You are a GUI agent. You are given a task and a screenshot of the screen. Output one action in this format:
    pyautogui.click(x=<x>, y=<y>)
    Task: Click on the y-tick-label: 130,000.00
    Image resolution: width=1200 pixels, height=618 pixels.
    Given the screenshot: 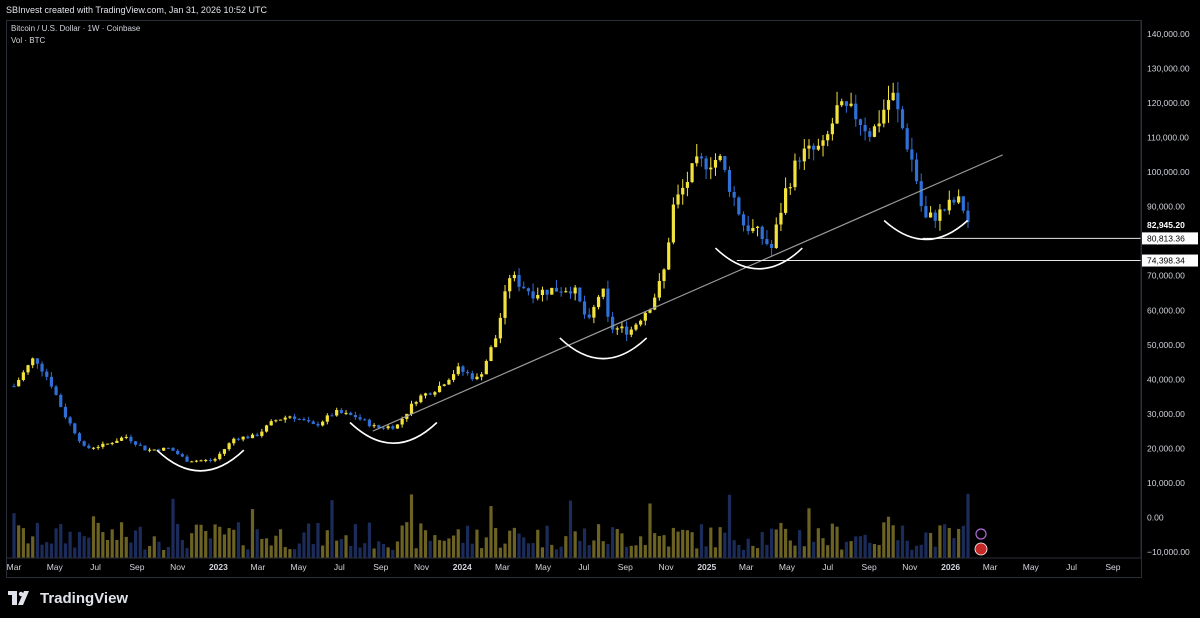 What is the action you would take?
    pyautogui.click(x=1168, y=69)
    